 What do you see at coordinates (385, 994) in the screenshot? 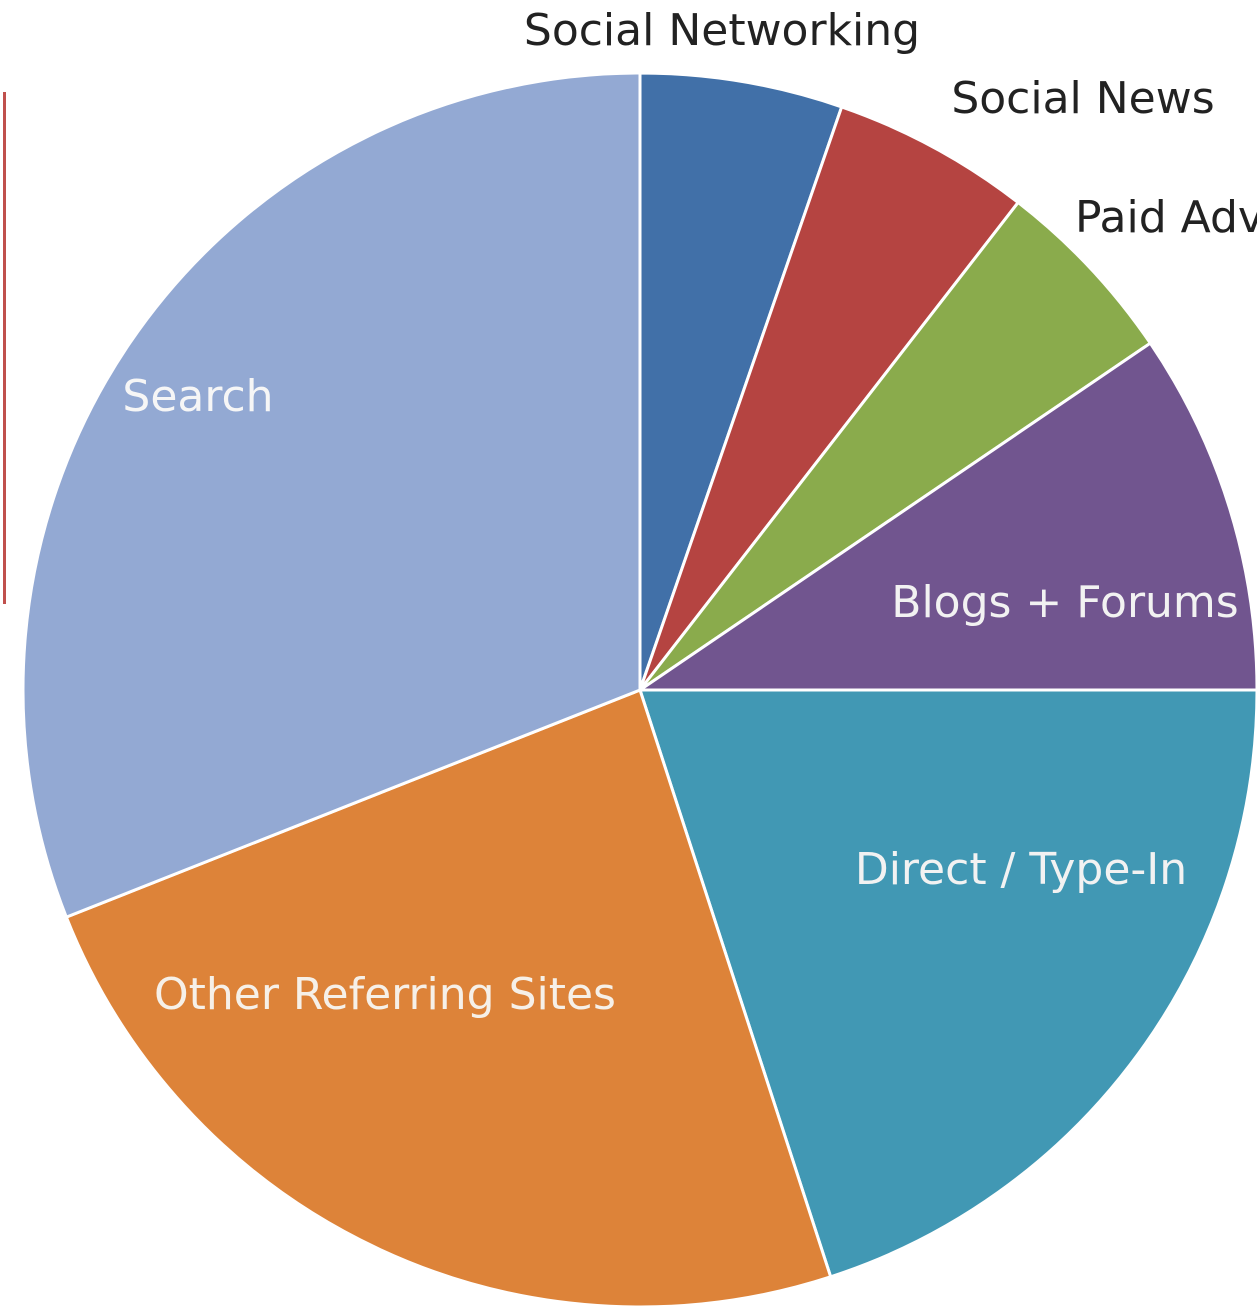
I see `pie-label-other-referring-sites: Other Referring Sites` at bounding box center [385, 994].